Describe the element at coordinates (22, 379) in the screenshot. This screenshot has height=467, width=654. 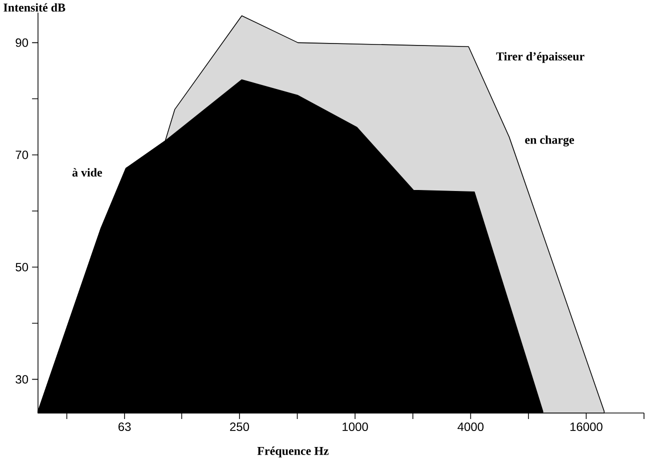
I see `y-tick-label: 30` at that location.